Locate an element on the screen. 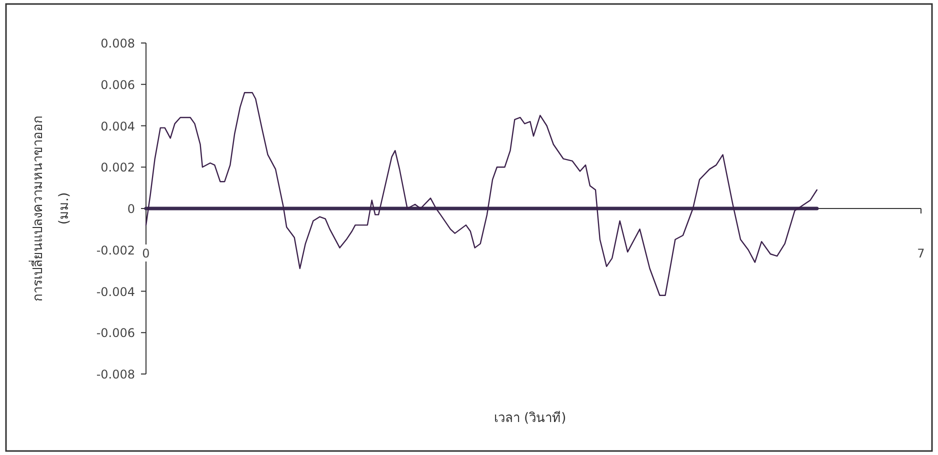 The height and width of the screenshot is (455, 938). y-axis-title: การเปลี่ยนแปลงความหนาขาออก (มม.) is located at coordinates (50, 209).